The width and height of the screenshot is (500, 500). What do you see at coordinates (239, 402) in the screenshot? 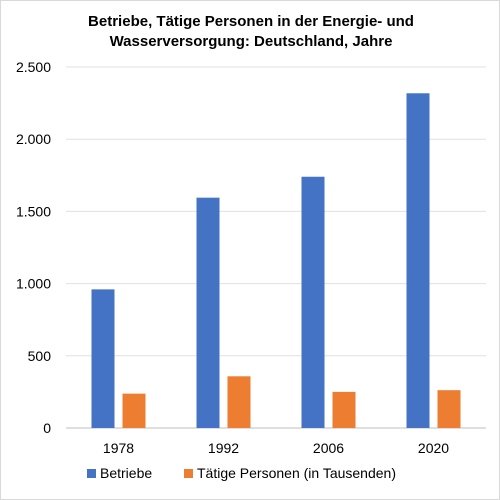
I see `bar-taetige-personen-1992` at bounding box center [239, 402].